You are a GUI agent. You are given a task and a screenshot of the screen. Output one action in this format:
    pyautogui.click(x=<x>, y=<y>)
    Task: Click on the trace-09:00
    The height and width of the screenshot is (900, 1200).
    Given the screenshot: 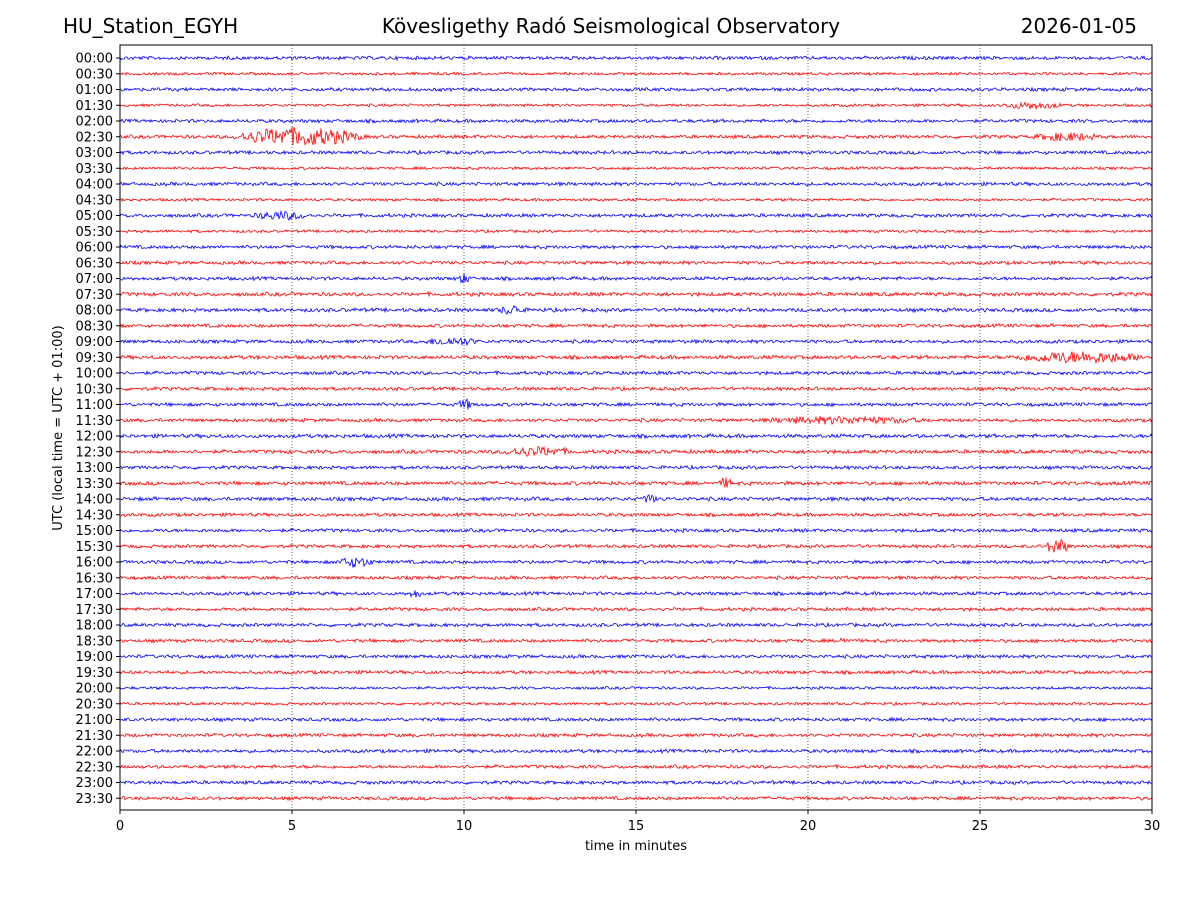 What is the action you would take?
    pyautogui.click(x=636, y=342)
    